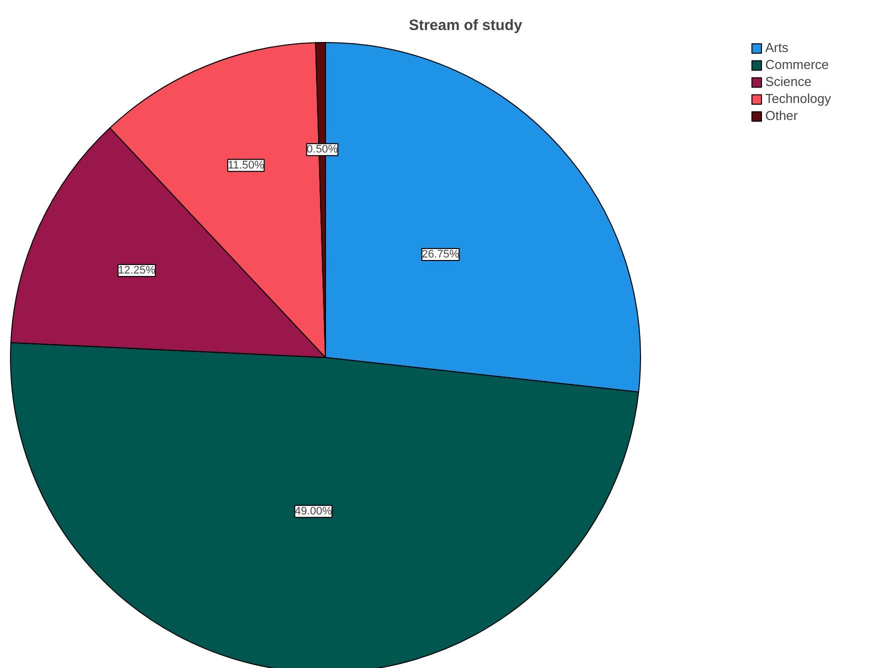 The image size is (871, 668). I want to click on legend-label: Arts, so click(776, 47).